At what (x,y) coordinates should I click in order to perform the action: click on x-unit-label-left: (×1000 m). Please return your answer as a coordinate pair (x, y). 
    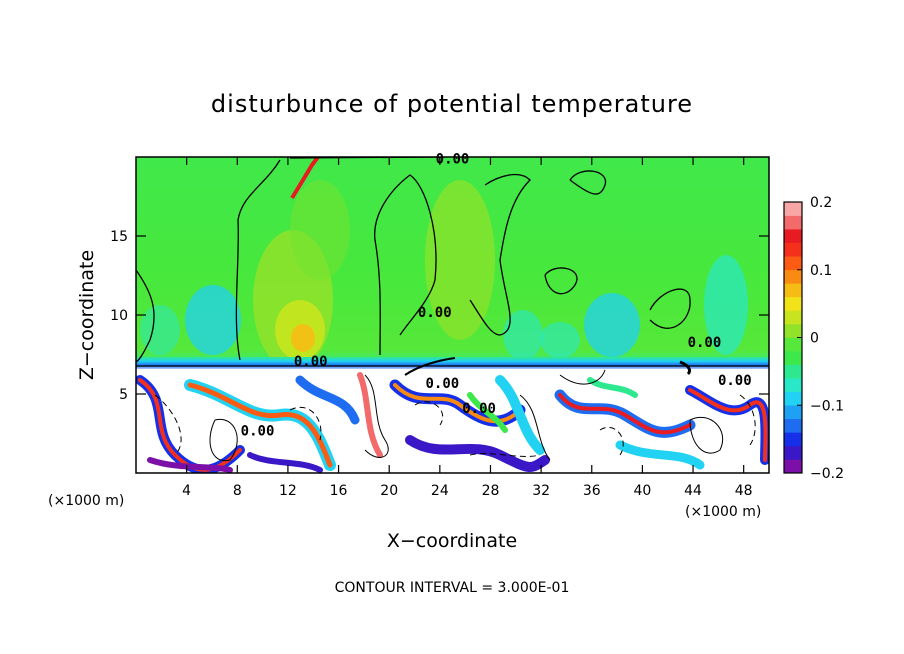
    Looking at the image, I should click on (86, 501).